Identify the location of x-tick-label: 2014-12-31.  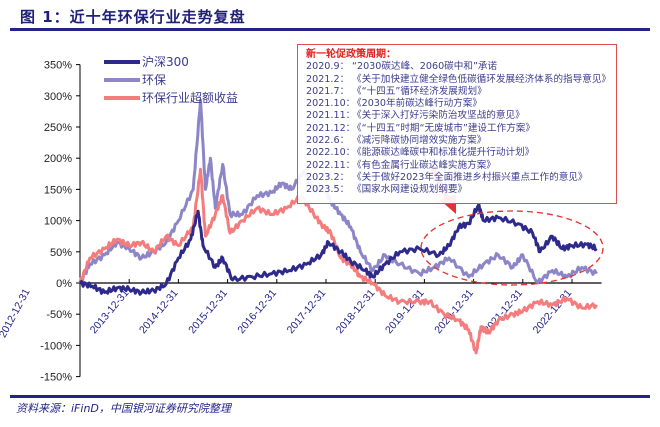
(159, 311).